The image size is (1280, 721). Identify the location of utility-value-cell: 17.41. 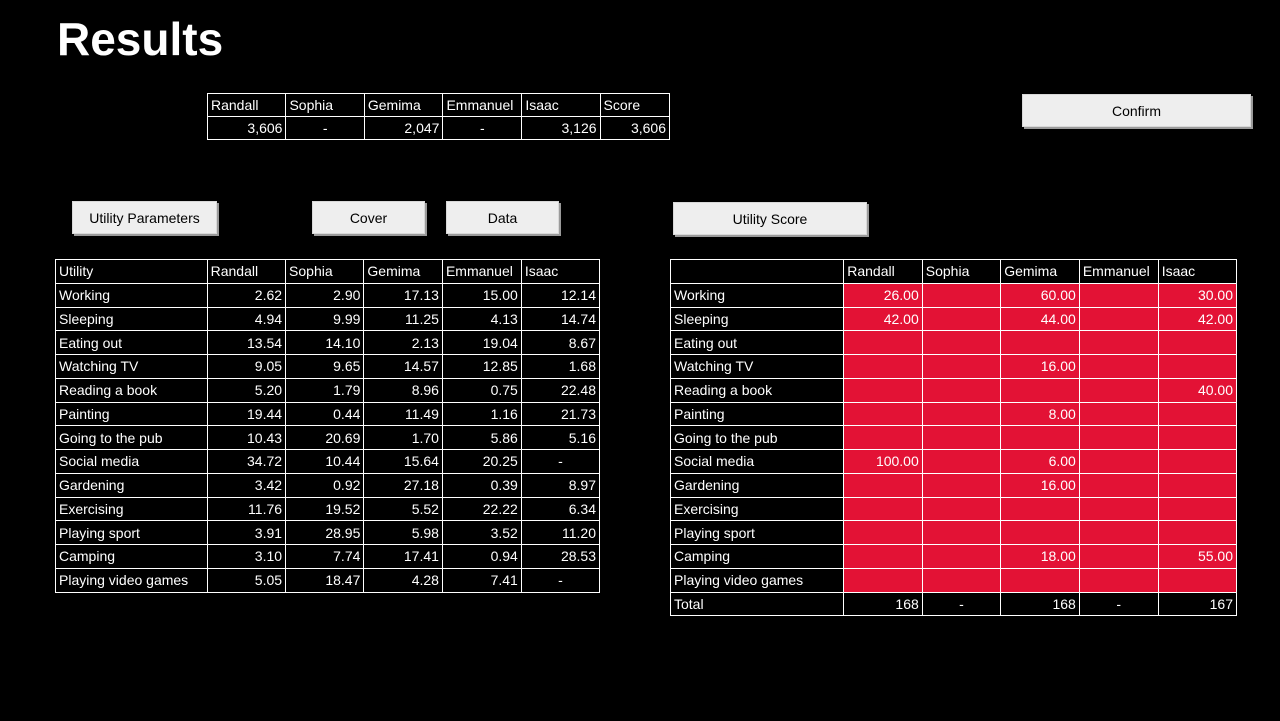
(403, 556).